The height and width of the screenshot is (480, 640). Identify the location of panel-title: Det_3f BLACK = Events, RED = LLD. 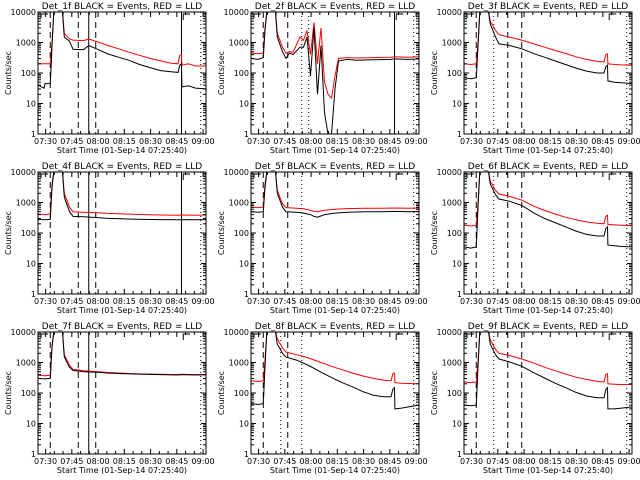
(548, 7).